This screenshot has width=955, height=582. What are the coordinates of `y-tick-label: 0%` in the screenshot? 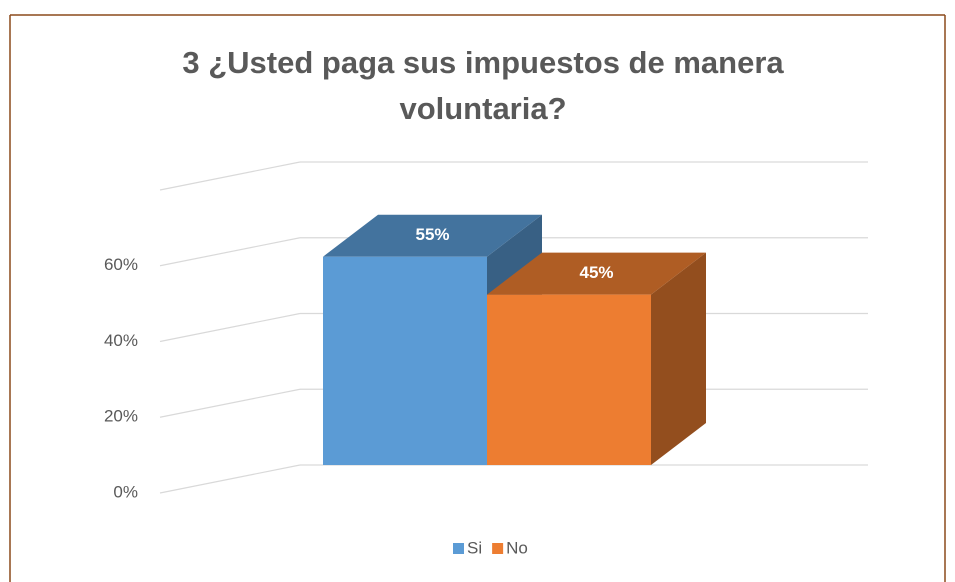 It's located at (125, 491).